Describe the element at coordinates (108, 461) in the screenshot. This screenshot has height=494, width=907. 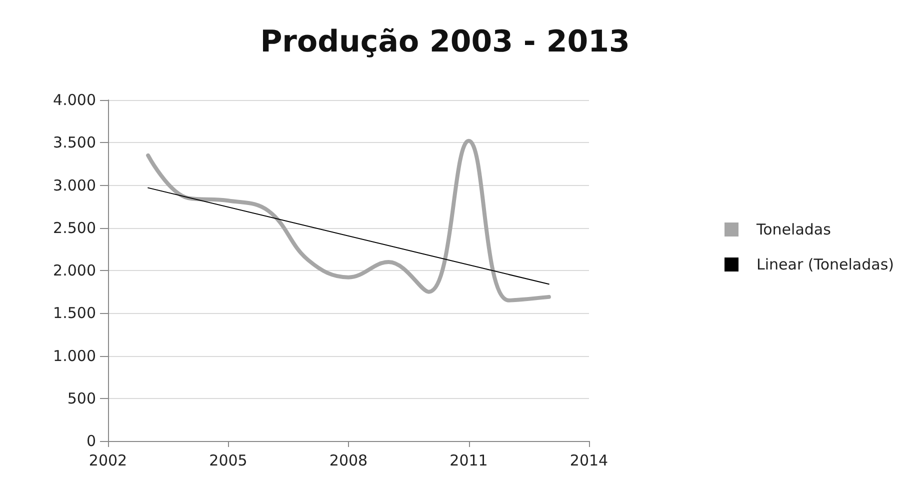
I see `x-tick-label: 2002` at that location.